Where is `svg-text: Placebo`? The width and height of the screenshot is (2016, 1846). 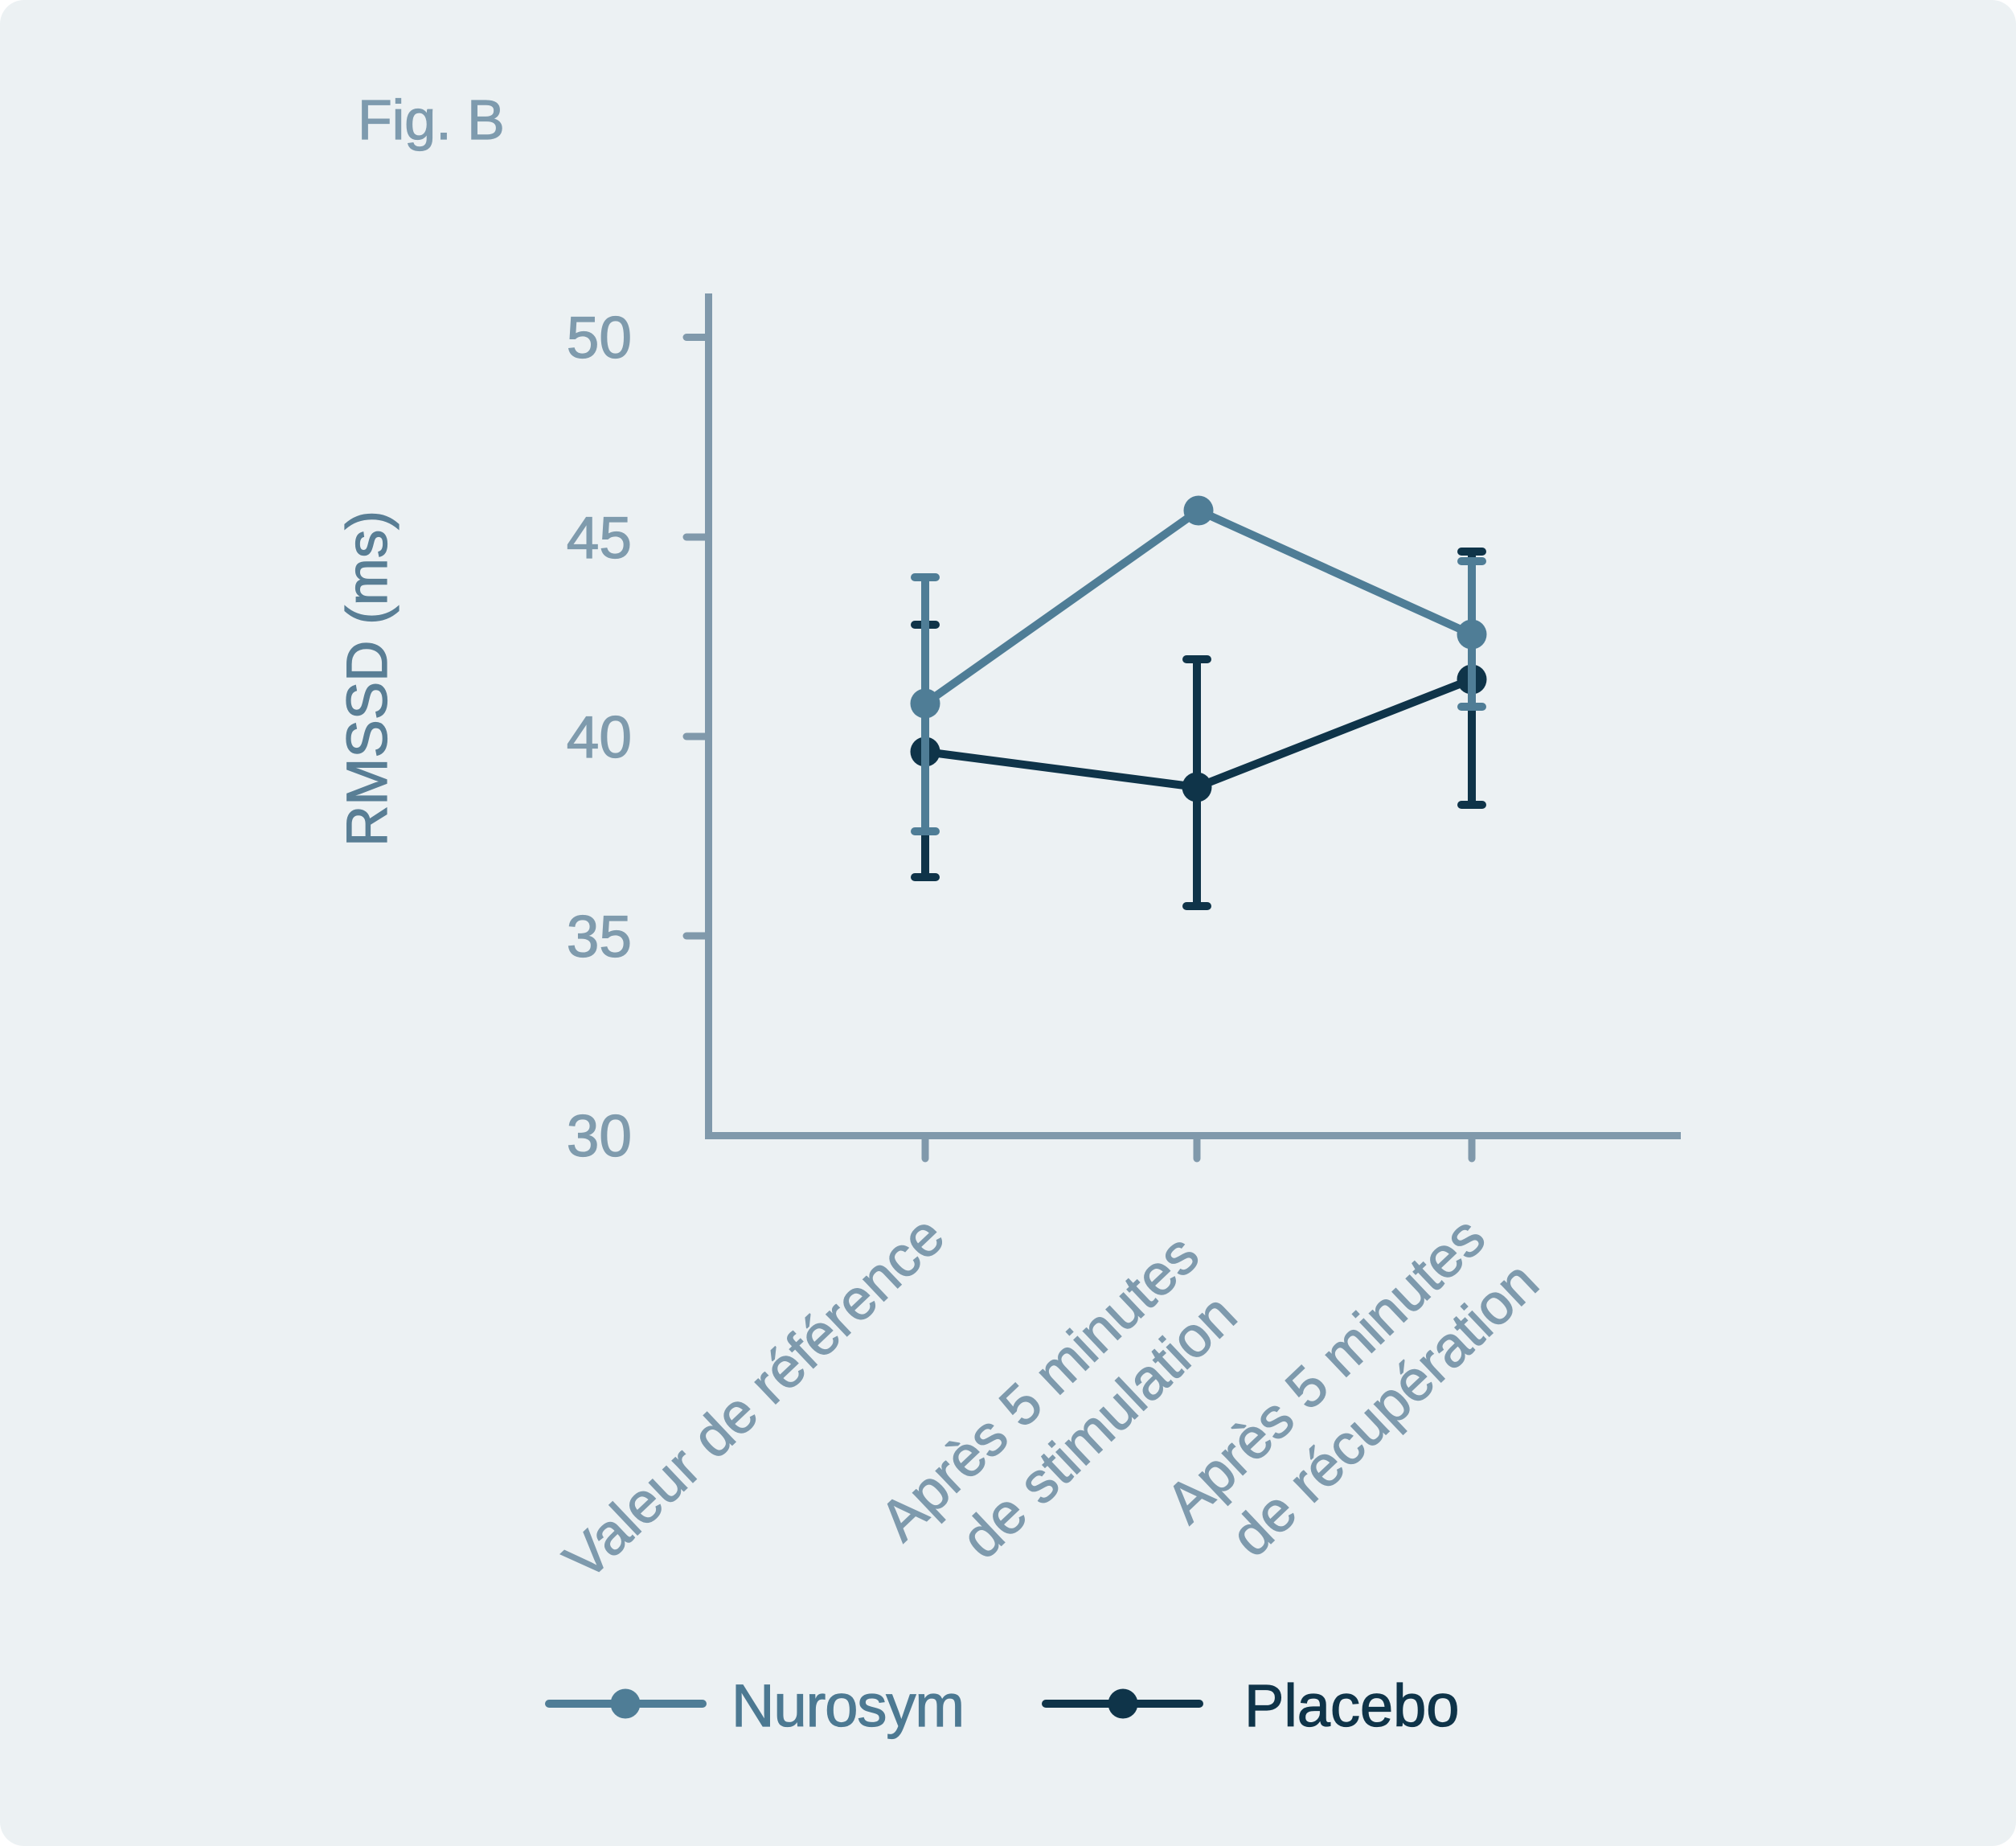
svg-text: Placebo is located at coordinates (1351, 1705).